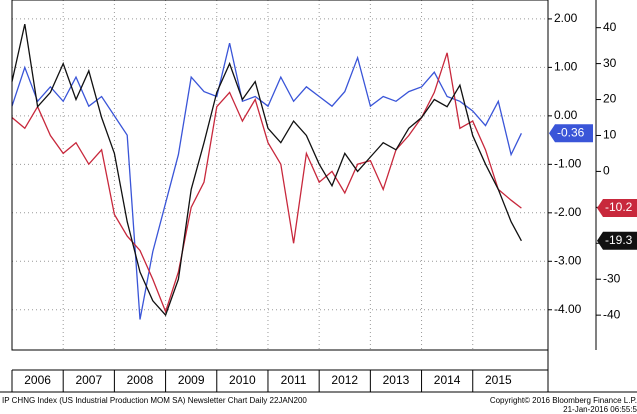 The image size is (637, 414). I want to click on x-tick-label: 2010, so click(242, 380).